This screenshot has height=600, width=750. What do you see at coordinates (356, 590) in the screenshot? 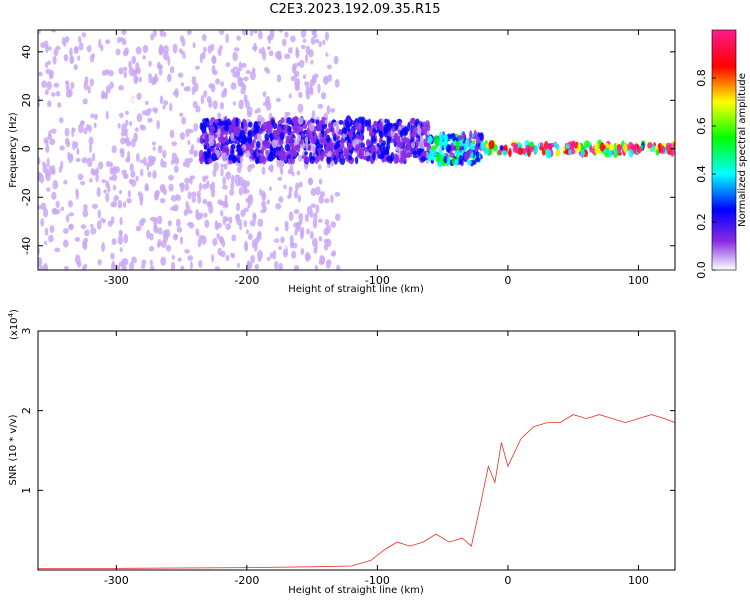
I see `snr-x-label: Height of straight line (km)` at bounding box center [356, 590].